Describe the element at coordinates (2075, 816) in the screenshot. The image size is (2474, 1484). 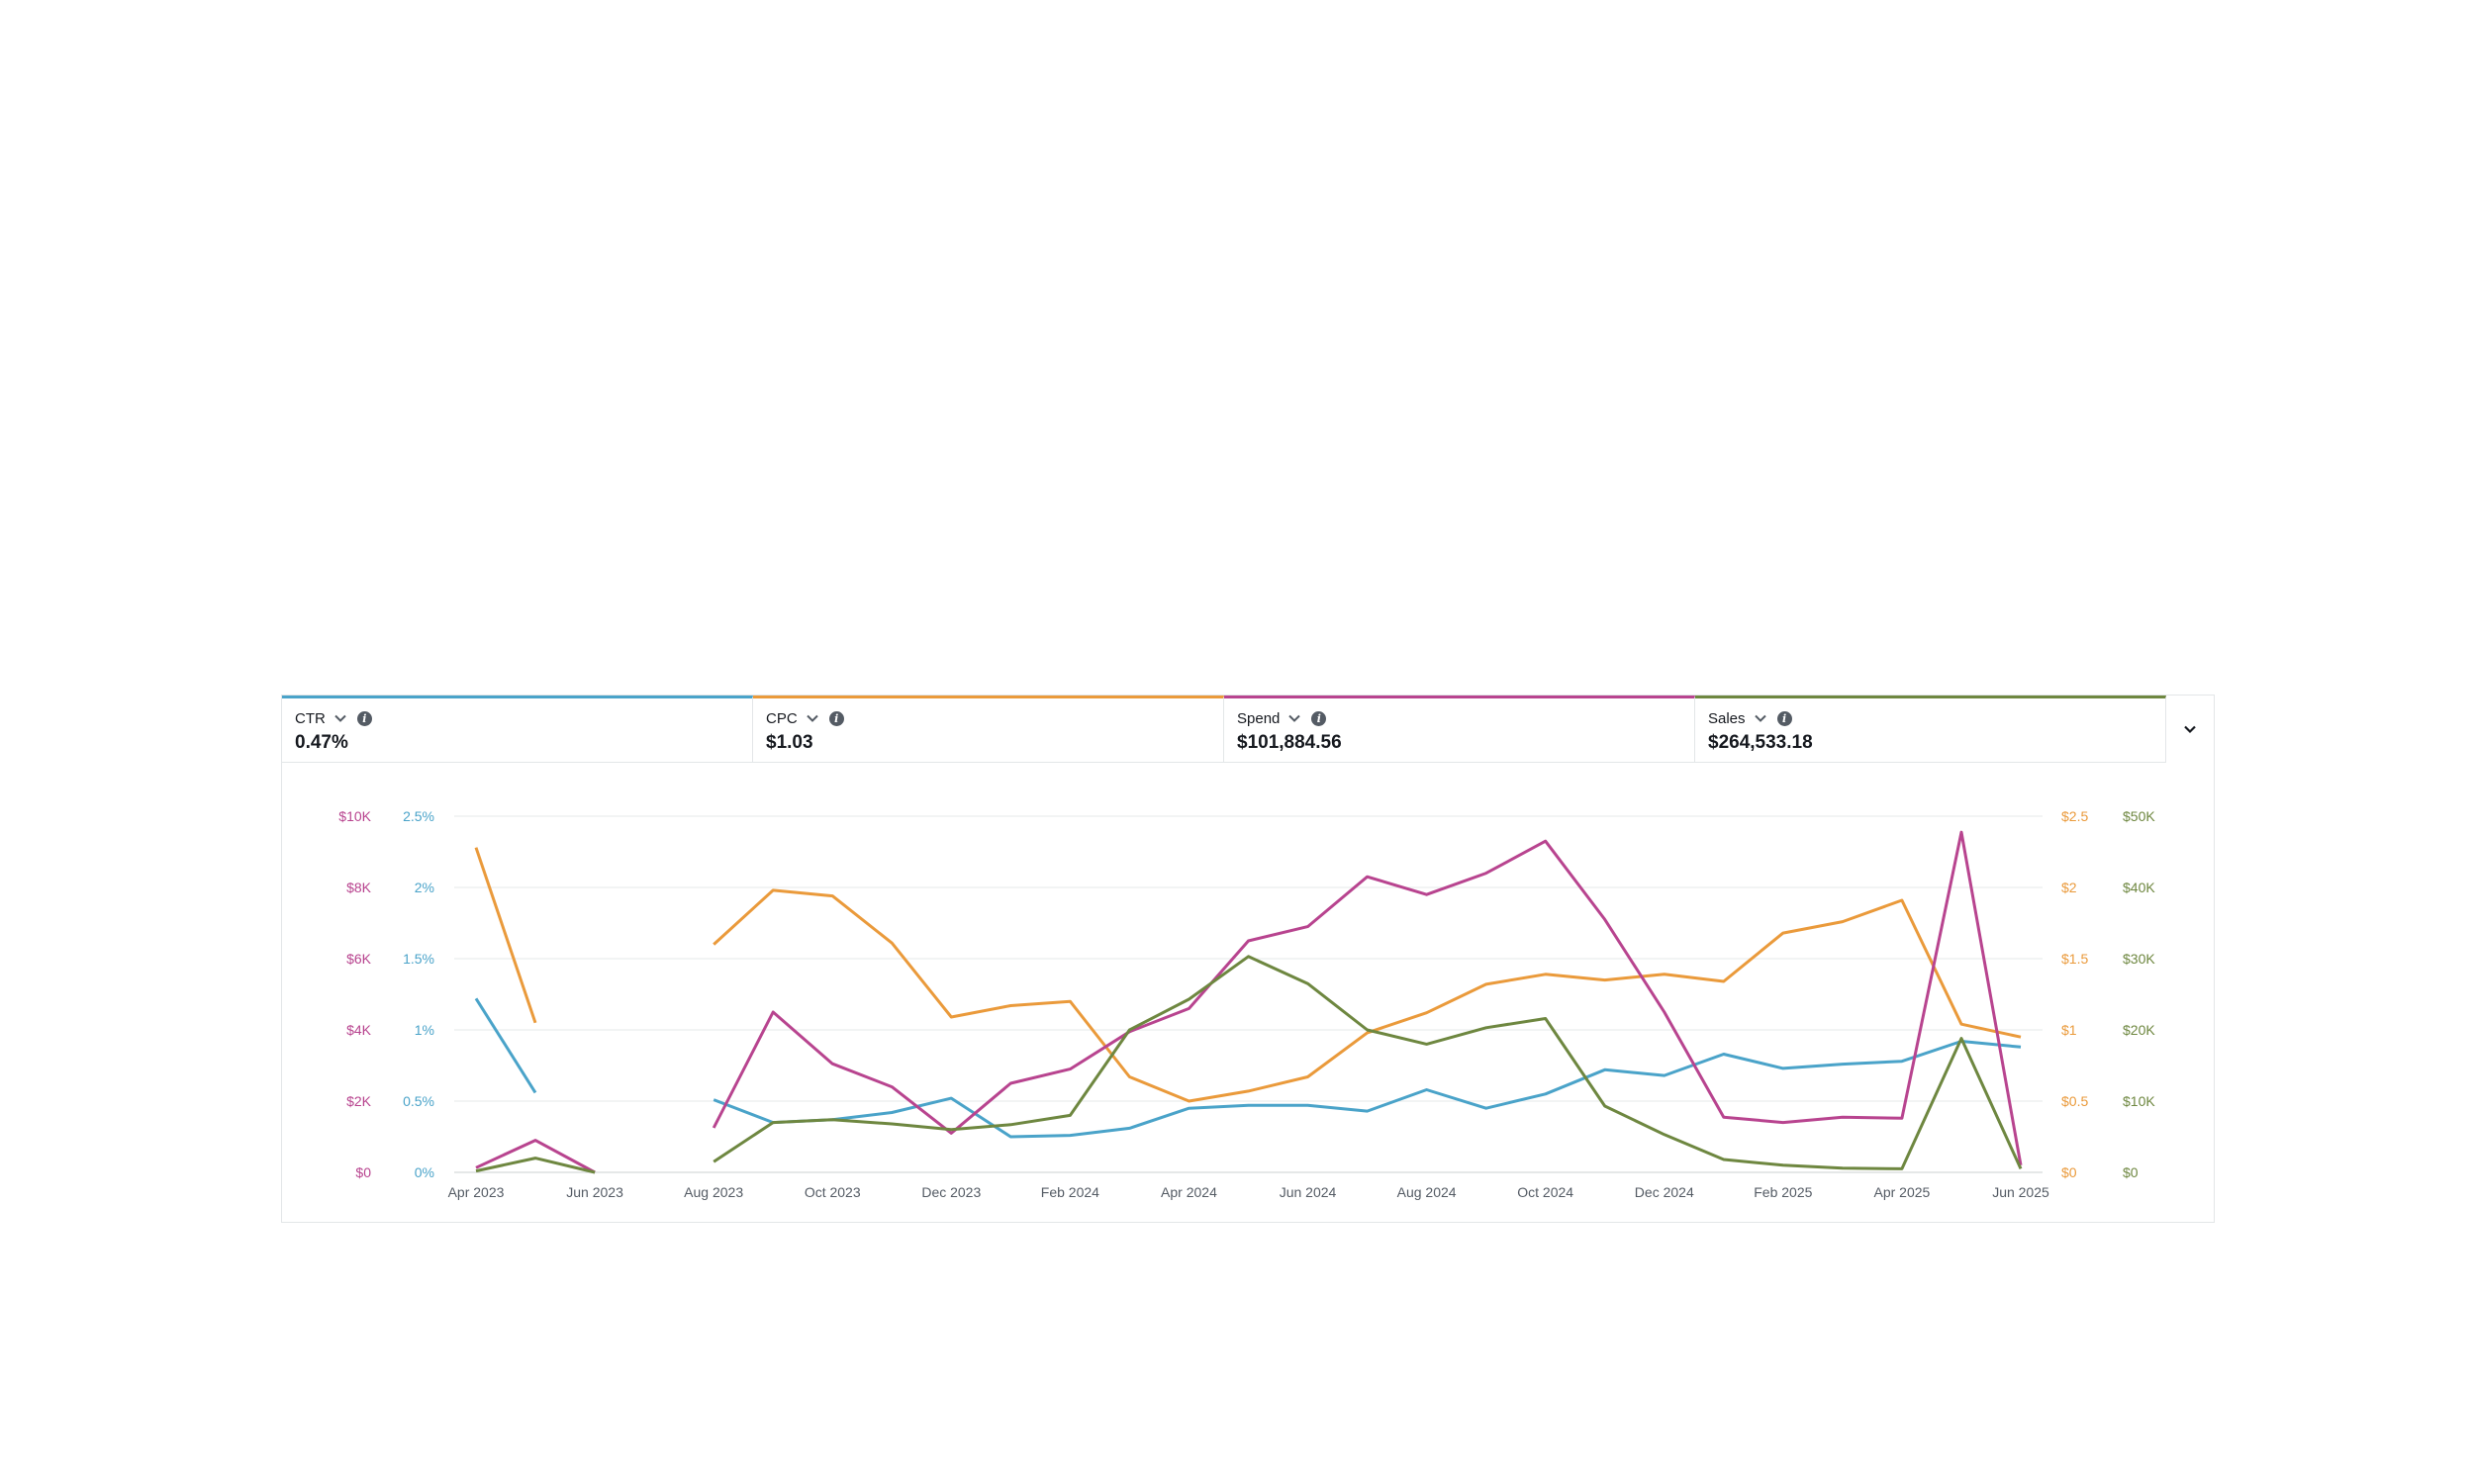
I see `y-tick-label-cpc: $2.5` at that location.